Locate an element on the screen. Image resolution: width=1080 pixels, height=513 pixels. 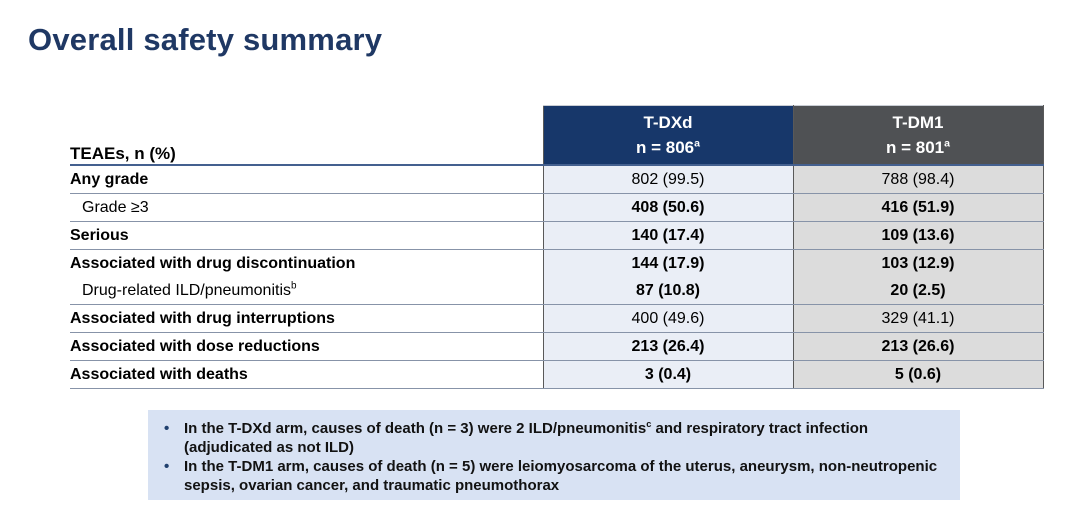
column-name-tdxd: T-DXd is located at coordinates (668, 122).